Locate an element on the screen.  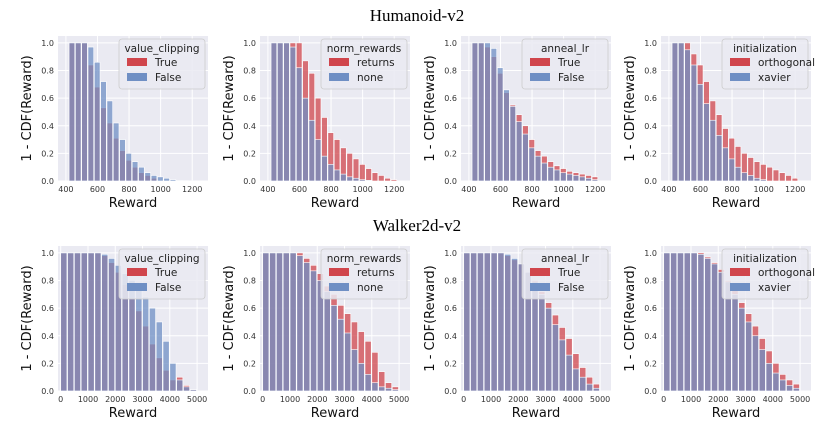
x-tick-label: 1200 is located at coordinates (595, 189).